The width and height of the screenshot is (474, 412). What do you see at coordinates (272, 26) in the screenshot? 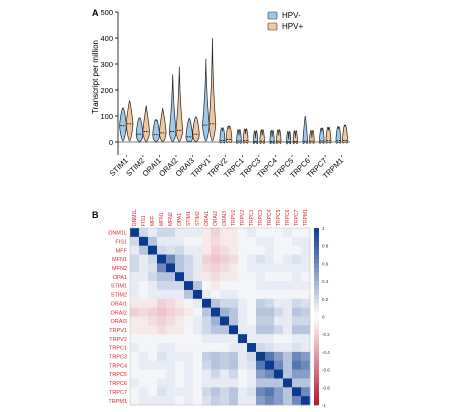
I see `legend-swatch` at bounding box center [272, 26].